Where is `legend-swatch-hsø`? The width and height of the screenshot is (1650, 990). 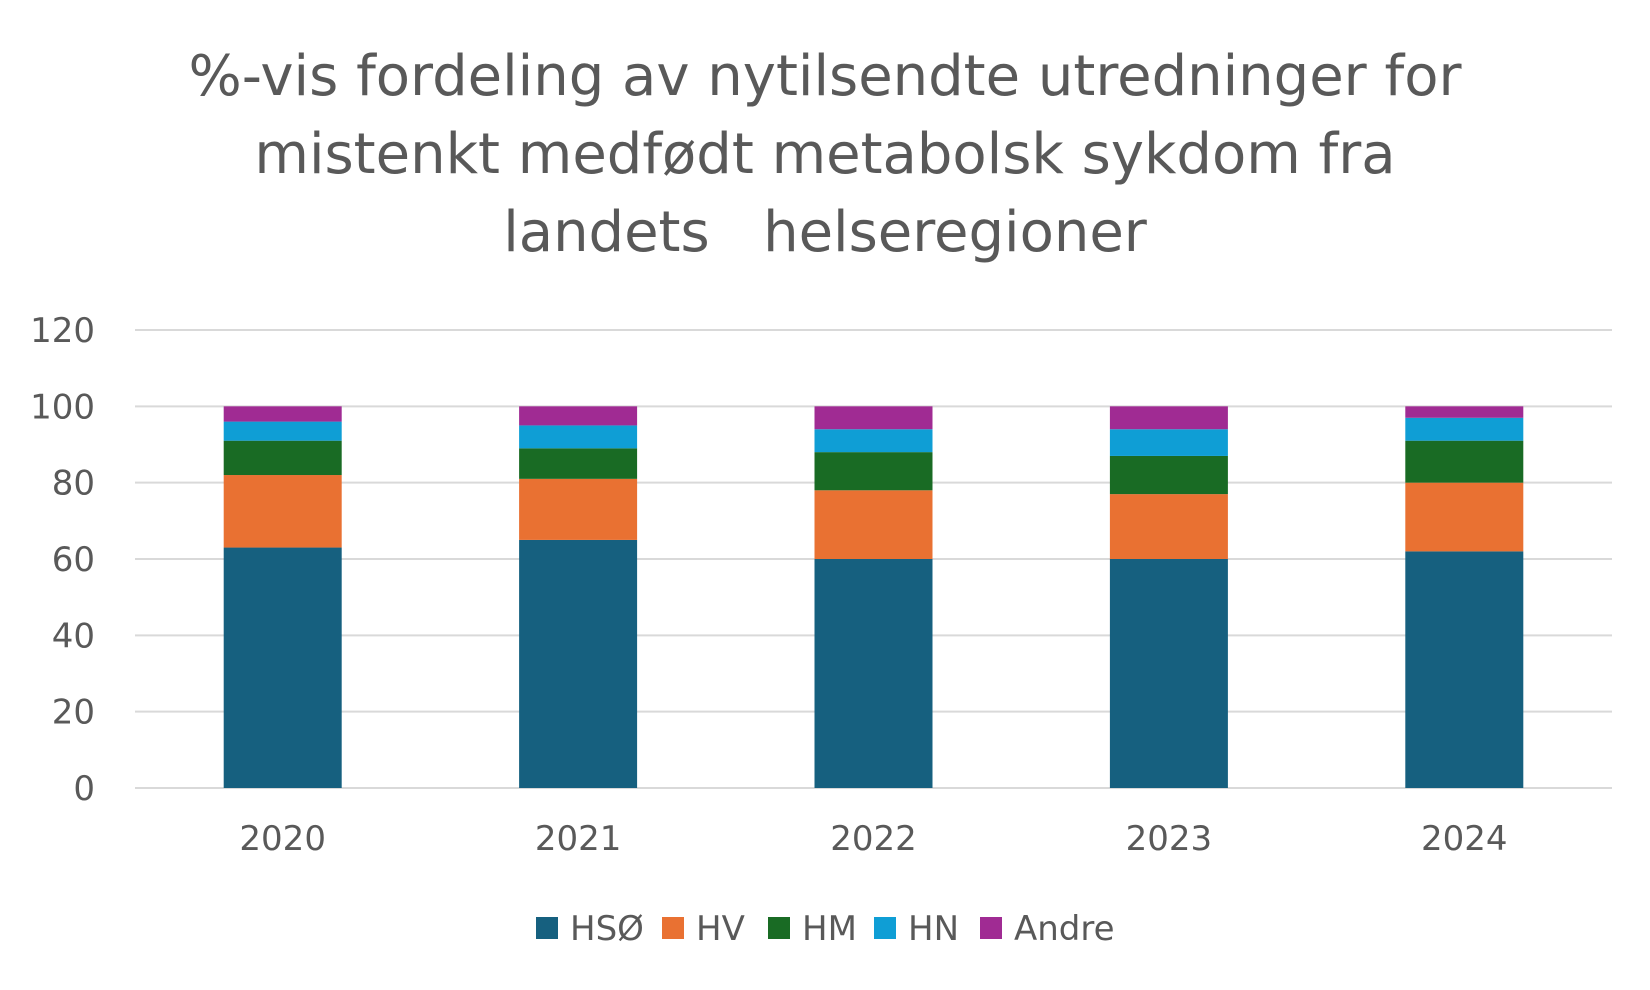
legend-swatch-hsø is located at coordinates (547, 928).